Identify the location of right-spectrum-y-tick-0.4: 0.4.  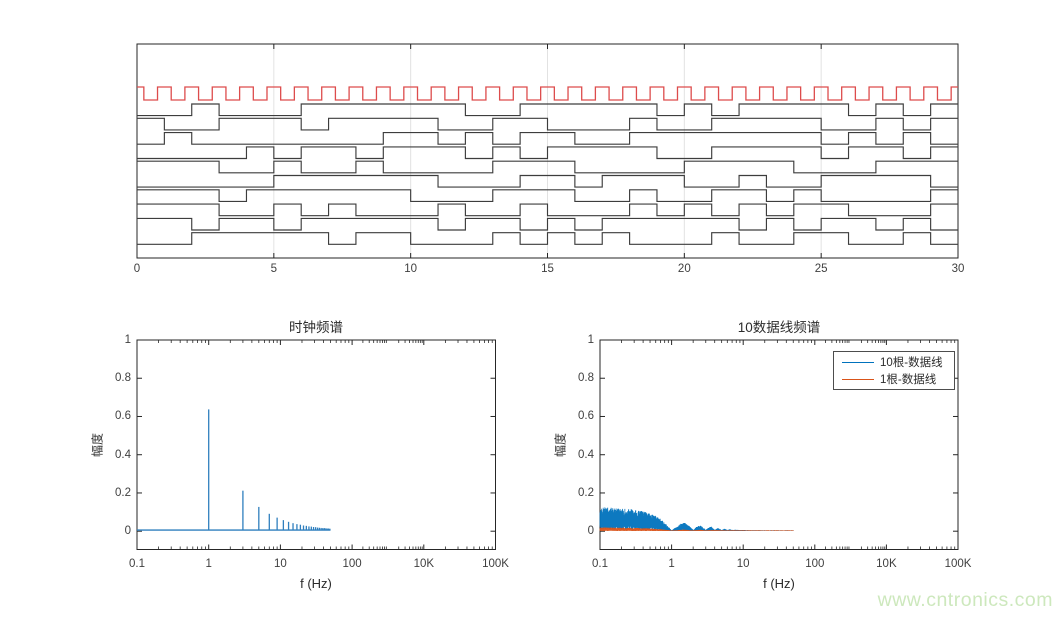
(586, 454).